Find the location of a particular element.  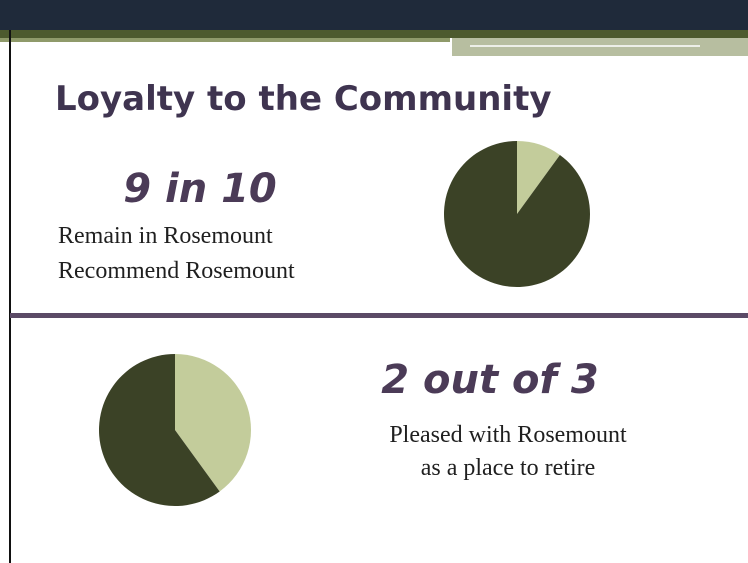

headline: 2 out of 3 is located at coordinates (489, 380).